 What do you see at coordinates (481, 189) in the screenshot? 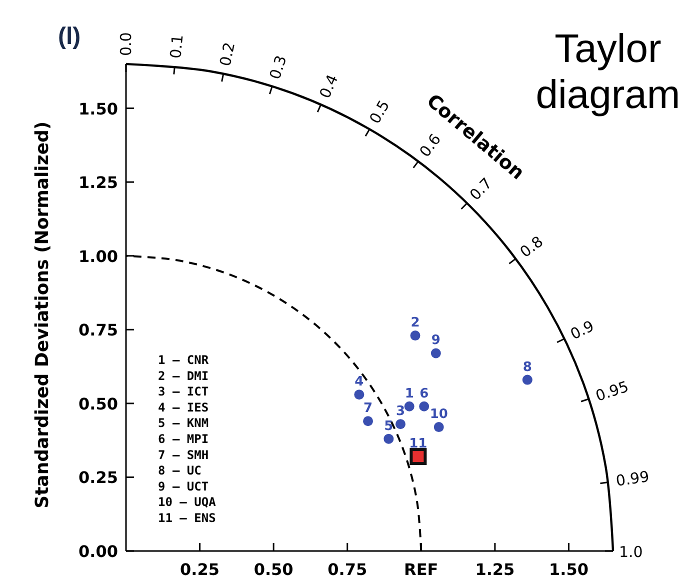
I see `annotation: 0.7` at bounding box center [481, 189].